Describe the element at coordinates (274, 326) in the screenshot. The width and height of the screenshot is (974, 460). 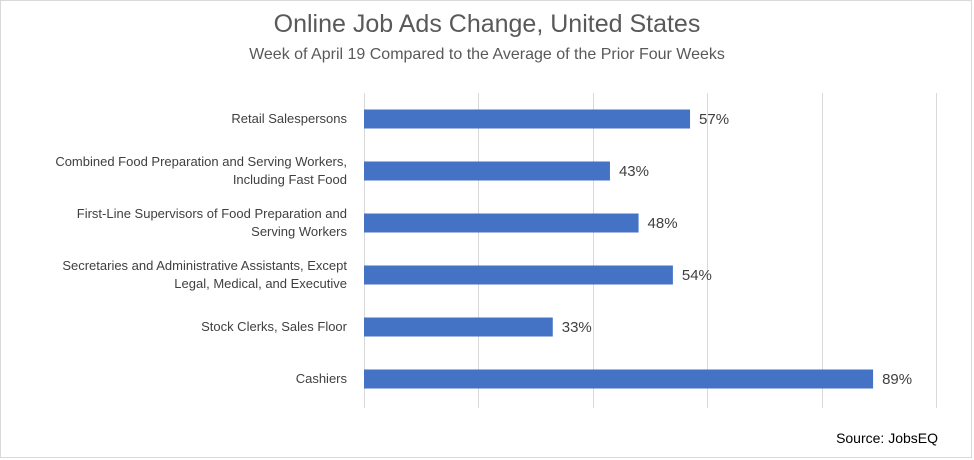
I see `category-label: Stock Clerks, Sales Floor` at that location.